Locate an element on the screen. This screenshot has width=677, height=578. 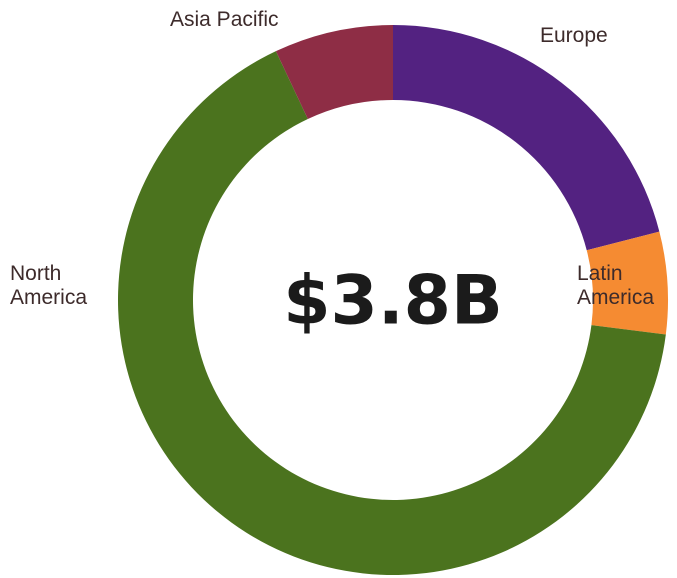
slice-label: Latin America is located at coordinates (616, 285).